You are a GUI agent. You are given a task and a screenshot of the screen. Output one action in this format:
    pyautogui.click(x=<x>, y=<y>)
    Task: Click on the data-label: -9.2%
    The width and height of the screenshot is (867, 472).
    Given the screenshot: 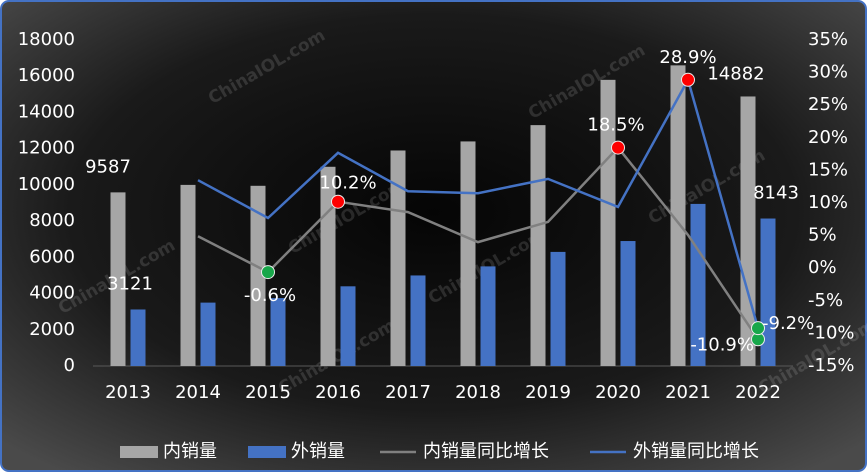 What is the action you would take?
    pyautogui.click(x=788, y=323)
    